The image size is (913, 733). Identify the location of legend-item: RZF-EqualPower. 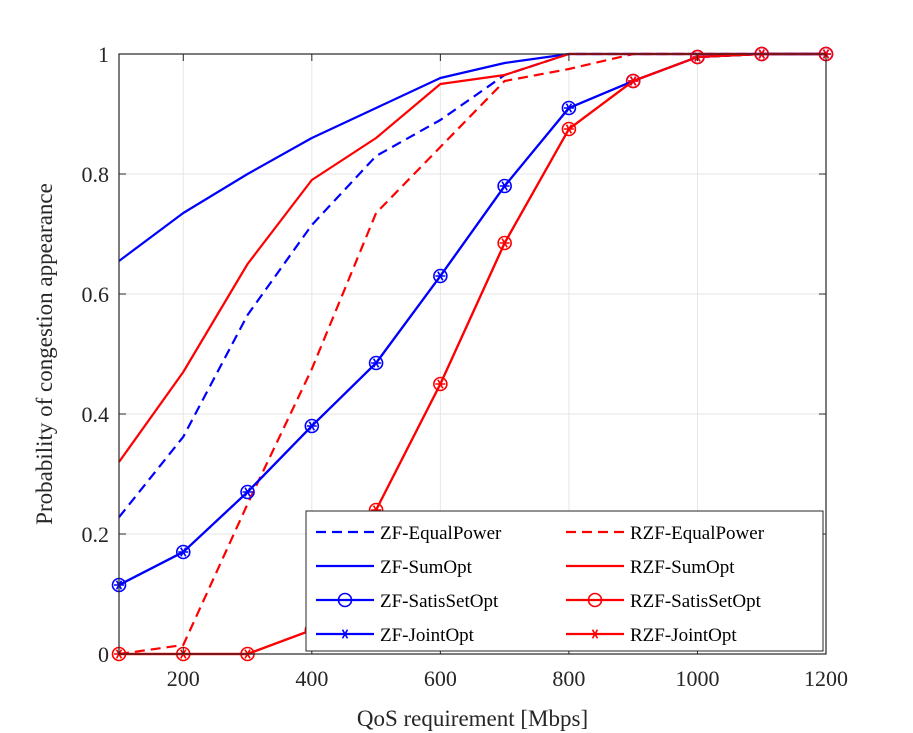
(665, 533).